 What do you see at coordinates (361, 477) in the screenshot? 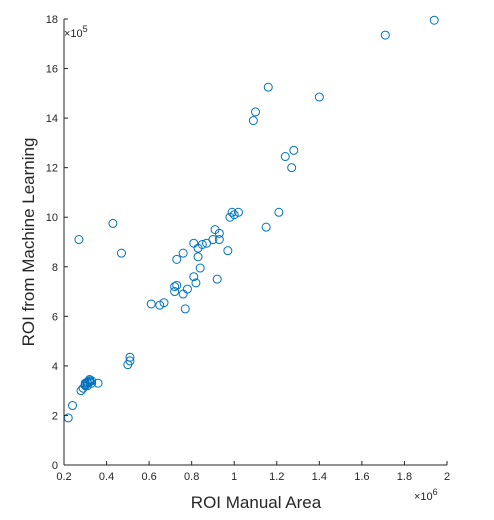
I see `x-tick-label: 1.6` at bounding box center [361, 477].